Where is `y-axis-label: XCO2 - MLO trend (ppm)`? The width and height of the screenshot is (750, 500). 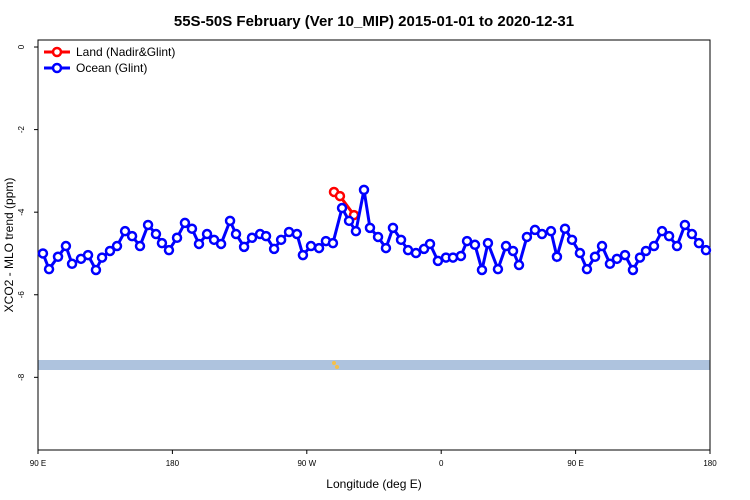 y-axis-label: XCO2 - MLO trend (ppm) is located at coordinates (9, 245).